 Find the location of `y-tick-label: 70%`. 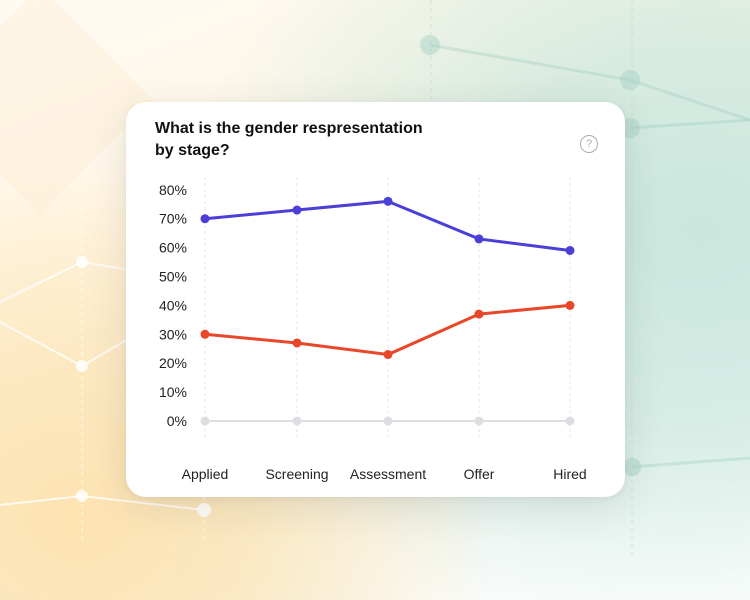

y-tick-label: 70% is located at coordinates (173, 219).